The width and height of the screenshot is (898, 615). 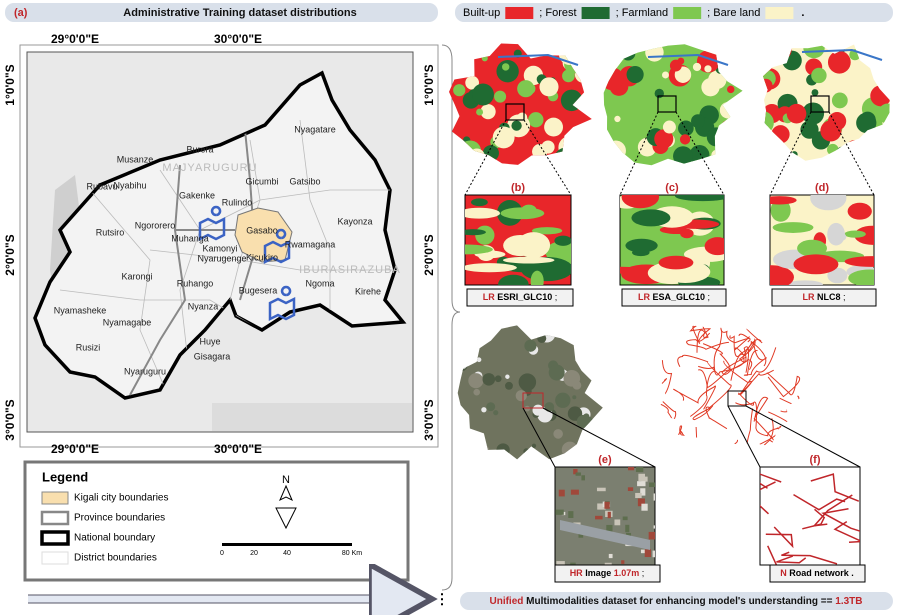 What do you see at coordinates (180, 275) in the screenshot?
I see `district-line` at bounding box center [180, 275].